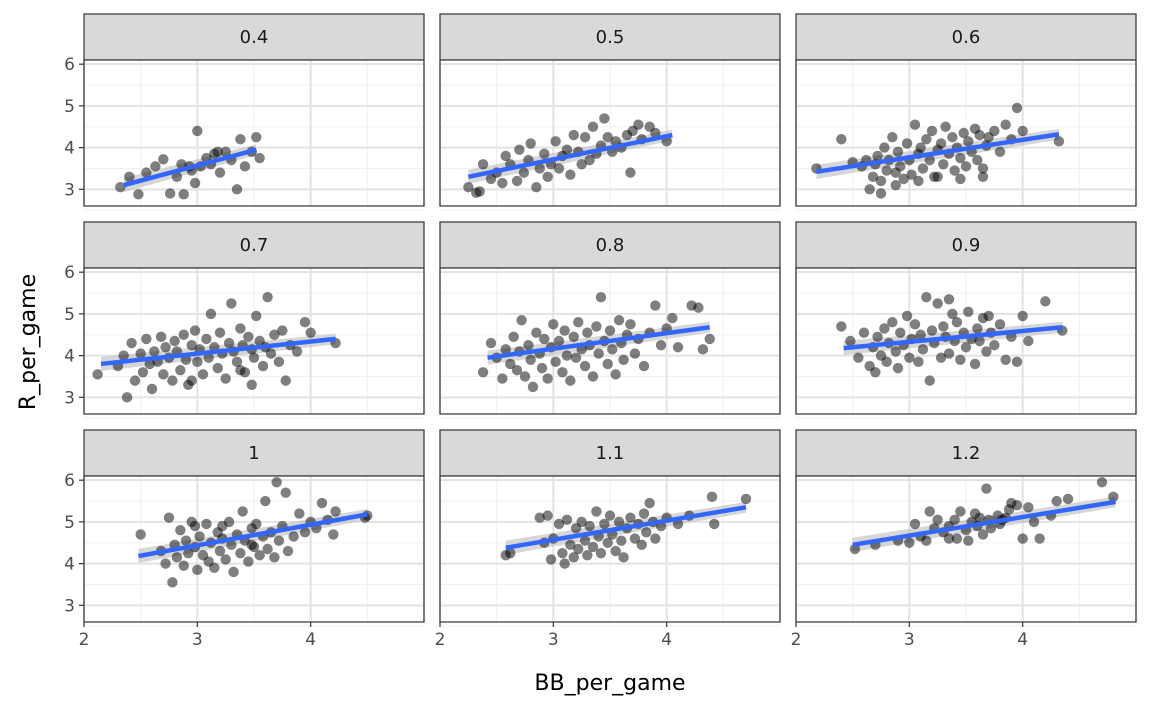 The image size is (1152, 711). What do you see at coordinates (310, 640) in the screenshot?
I see `x-tick-label: 4` at bounding box center [310, 640].